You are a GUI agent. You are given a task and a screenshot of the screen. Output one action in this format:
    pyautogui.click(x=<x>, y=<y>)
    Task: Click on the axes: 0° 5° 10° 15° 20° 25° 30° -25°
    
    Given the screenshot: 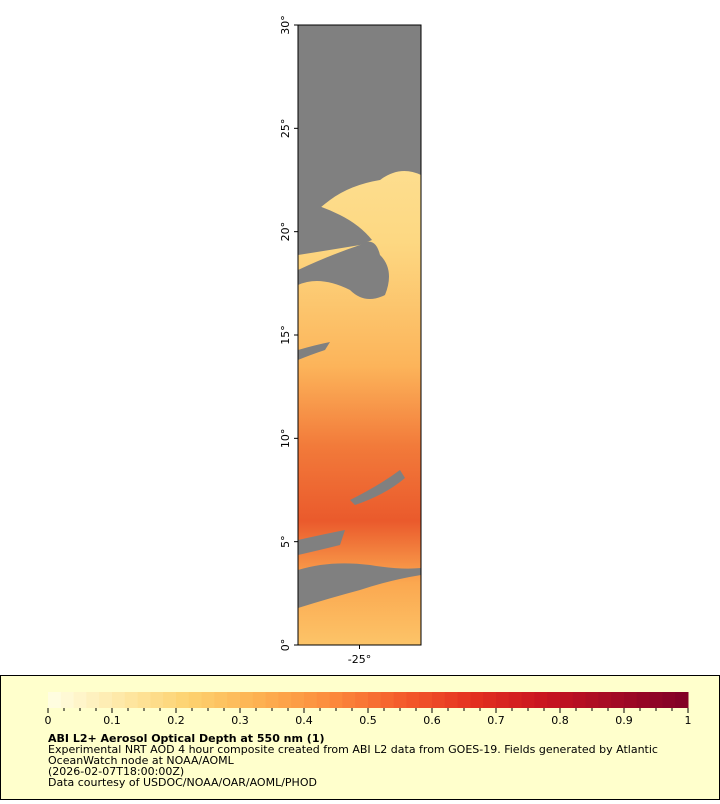 What is the action you would take?
    pyautogui.click(x=325, y=340)
    